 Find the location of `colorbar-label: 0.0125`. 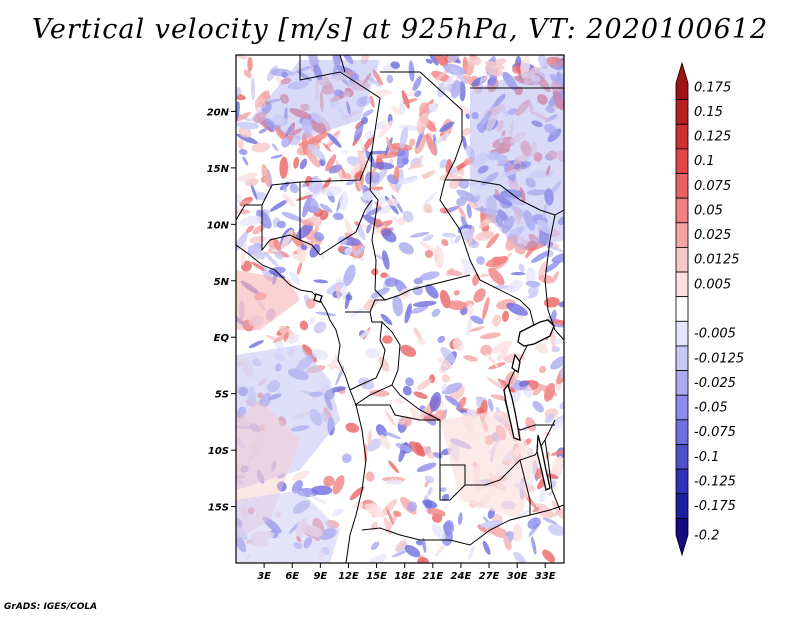

colorbar-label: 0.0125 is located at coordinates (717, 260).